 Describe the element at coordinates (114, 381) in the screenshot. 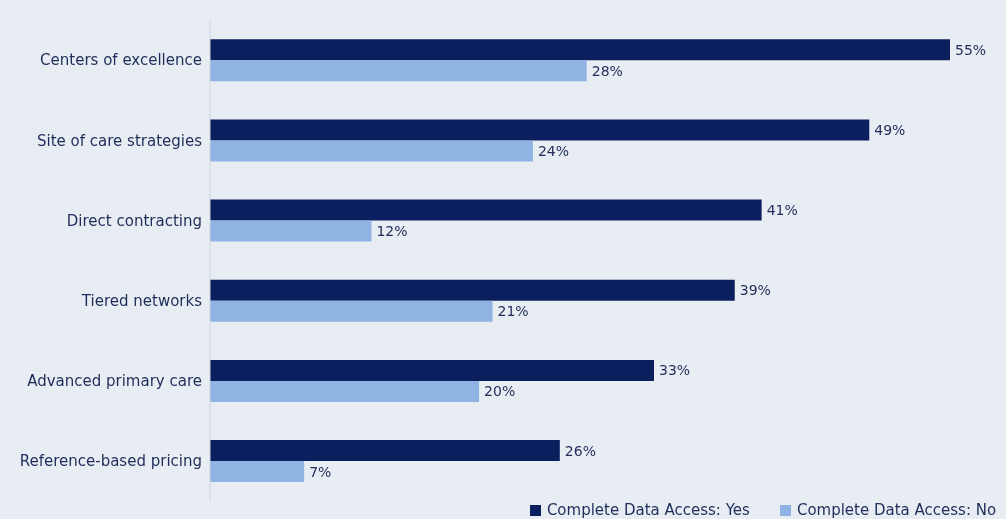

I see `y-tick-label: Advanced primary care` at that location.